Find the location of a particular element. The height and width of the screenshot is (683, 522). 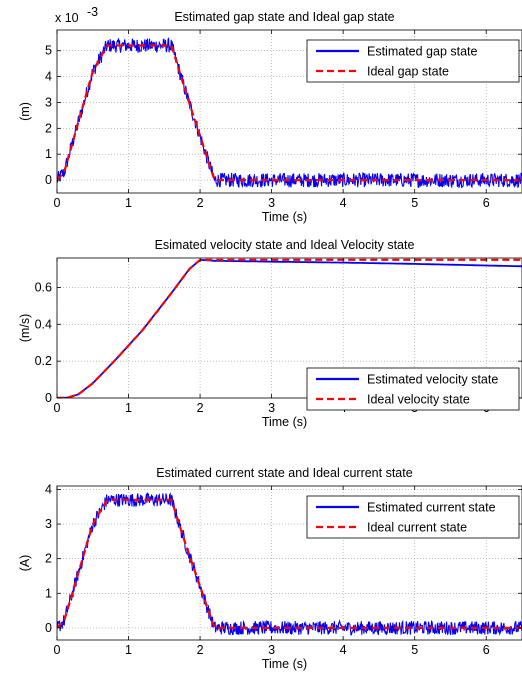

y-tick-label: 0.6 is located at coordinates (43, 287).